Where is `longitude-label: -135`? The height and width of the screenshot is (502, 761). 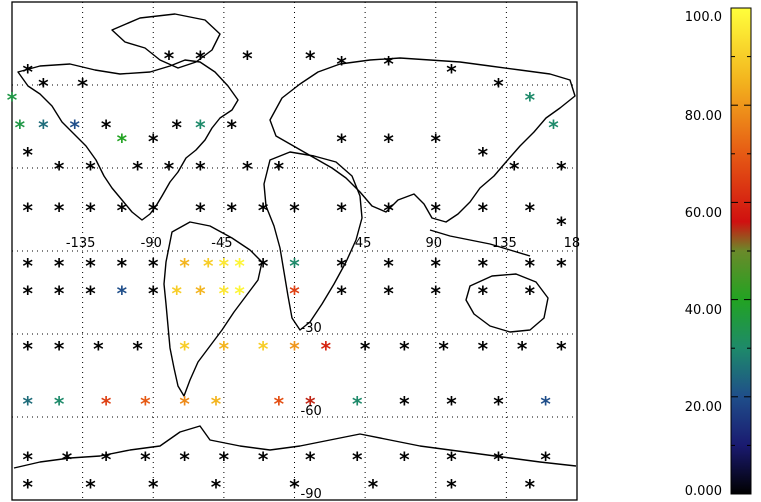
longitude-label: -135 is located at coordinates (81, 243).